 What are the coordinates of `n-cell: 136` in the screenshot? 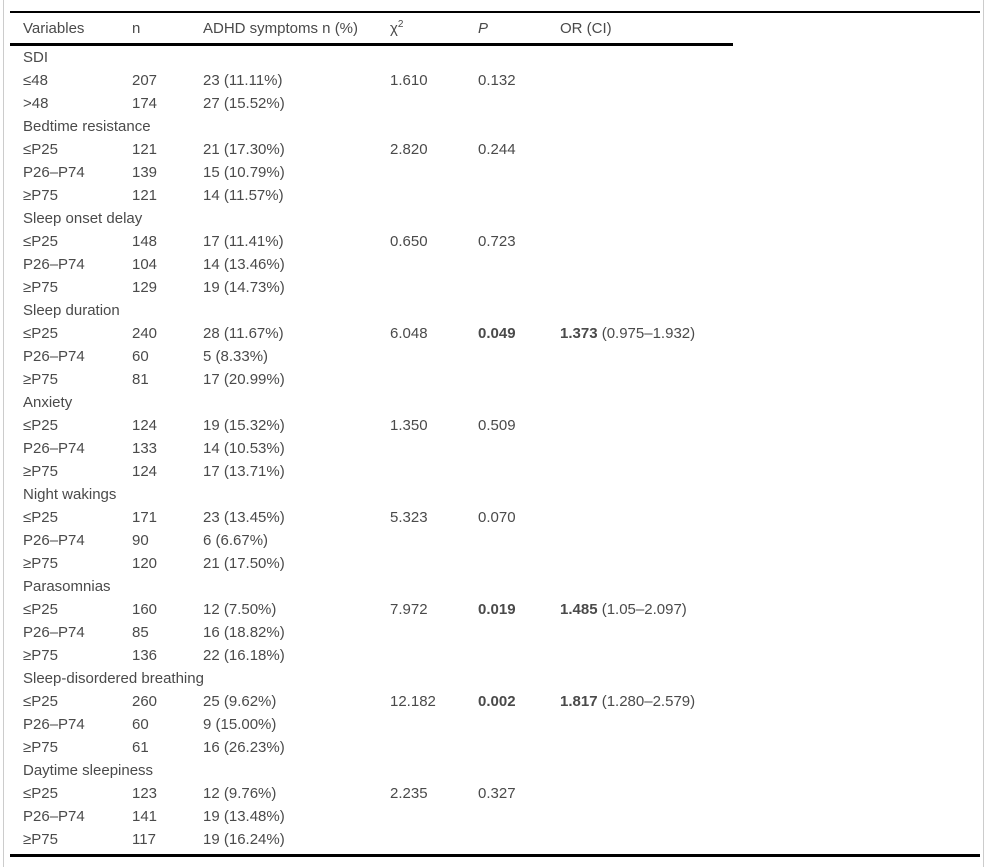 It's located at (145, 655).